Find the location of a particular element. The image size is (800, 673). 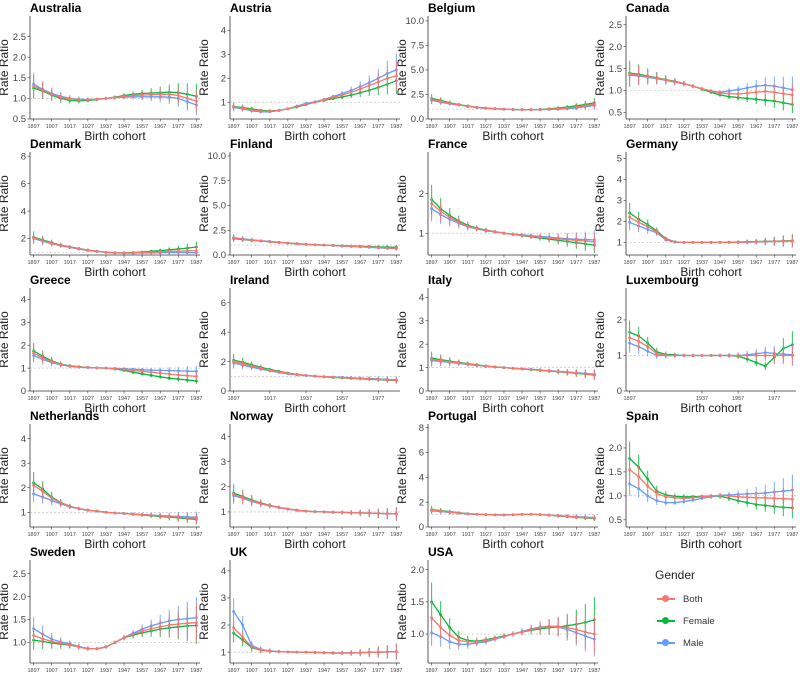

x-tick-label: 1917 is located at coordinates (468, 670).